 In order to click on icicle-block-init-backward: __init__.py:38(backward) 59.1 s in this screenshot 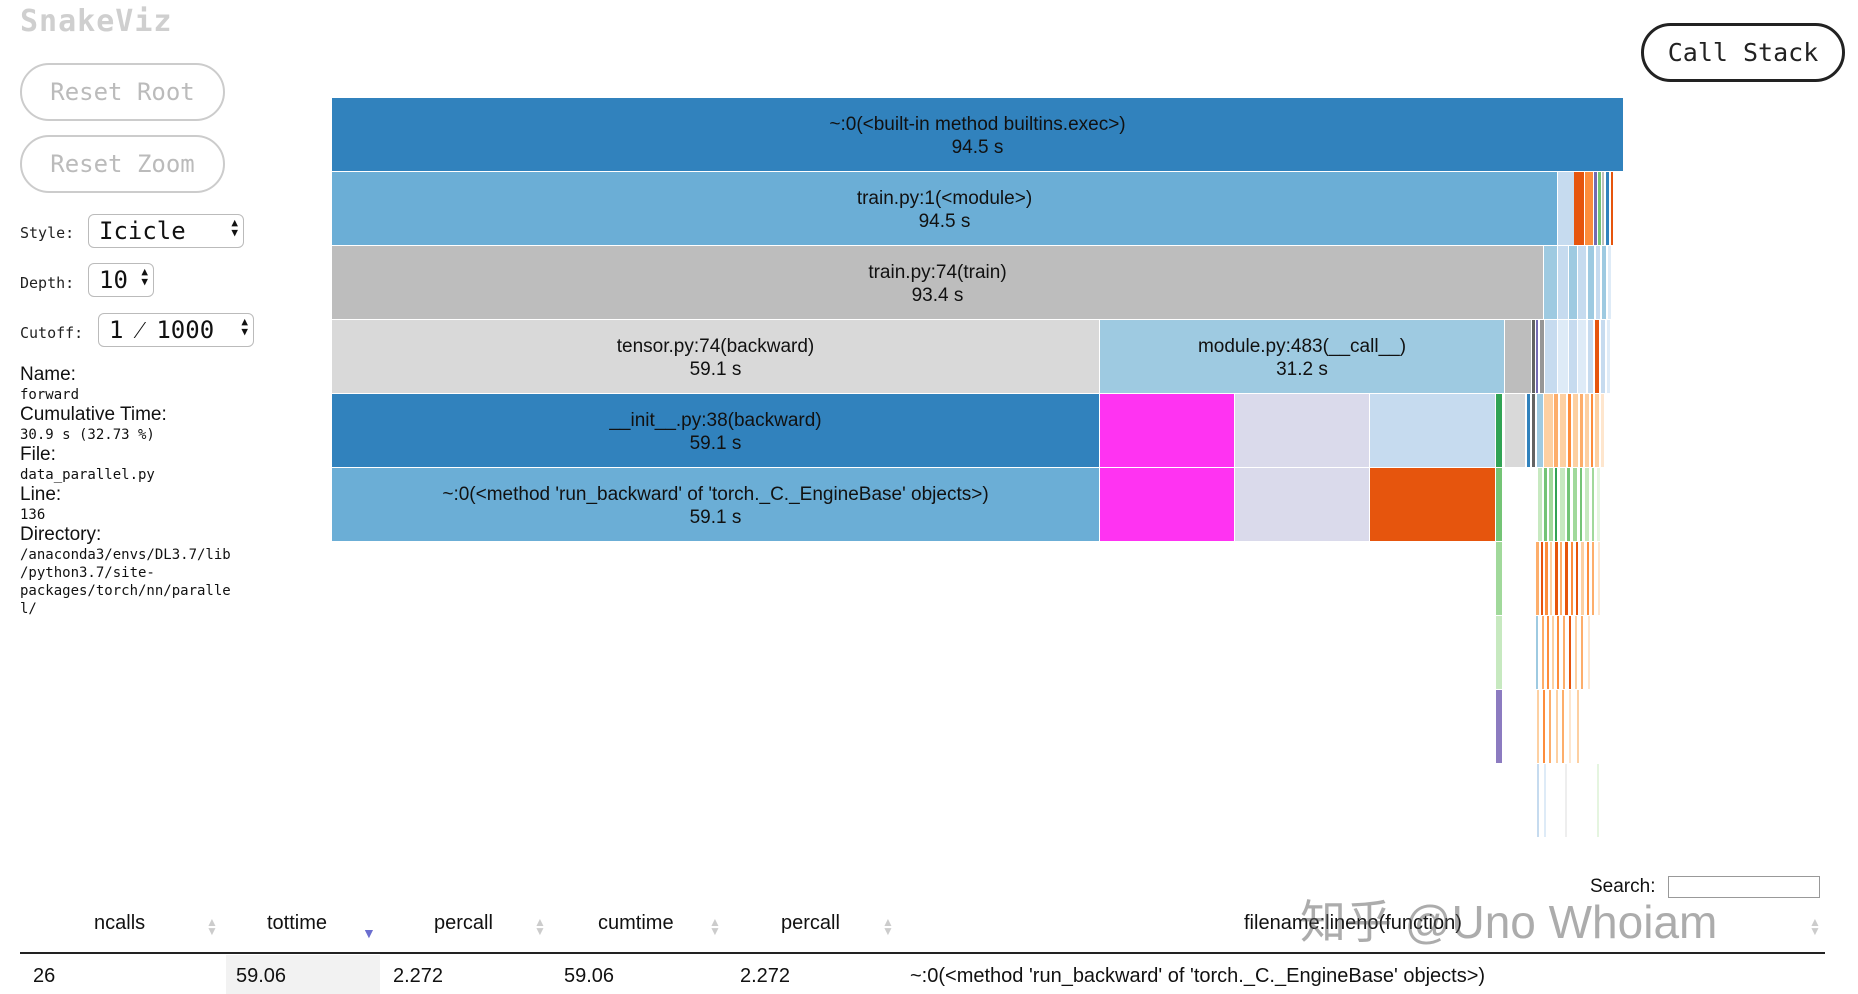, I will do `click(716, 431)`.